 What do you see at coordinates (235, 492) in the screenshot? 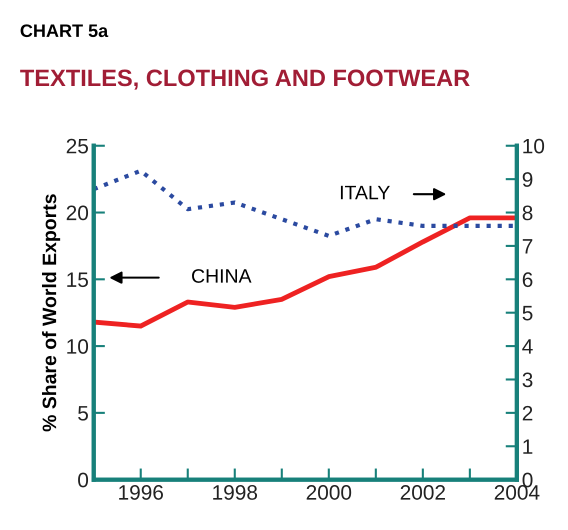
I see `x-tick-label: 1998` at bounding box center [235, 492].